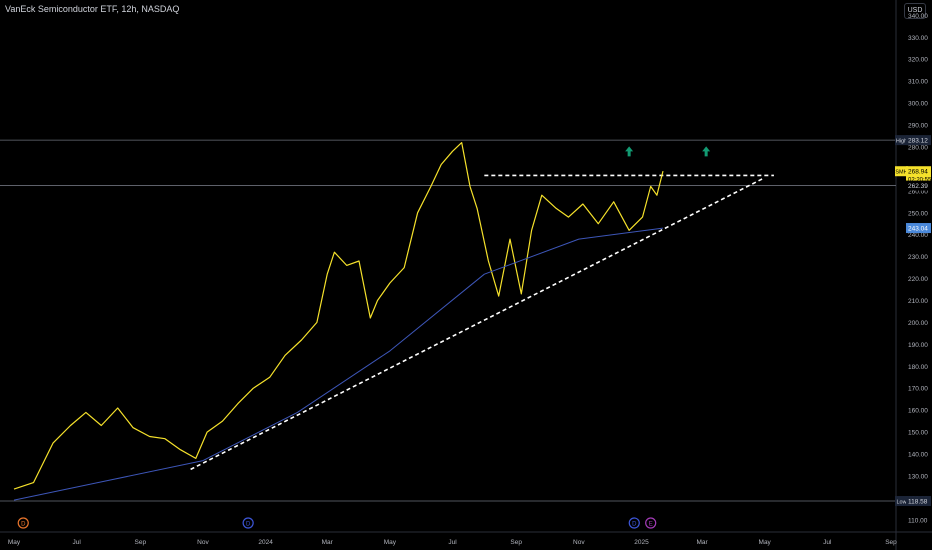 The image size is (932, 550). I want to click on y-tick-label: 290.00, so click(918, 126).